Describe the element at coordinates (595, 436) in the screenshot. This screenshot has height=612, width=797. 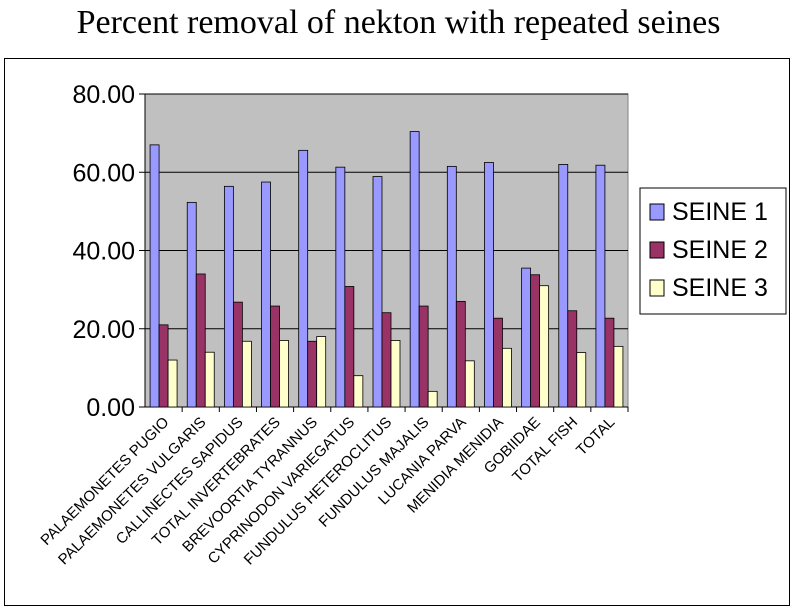
I see `x-tick-label: TOTAL` at that location.